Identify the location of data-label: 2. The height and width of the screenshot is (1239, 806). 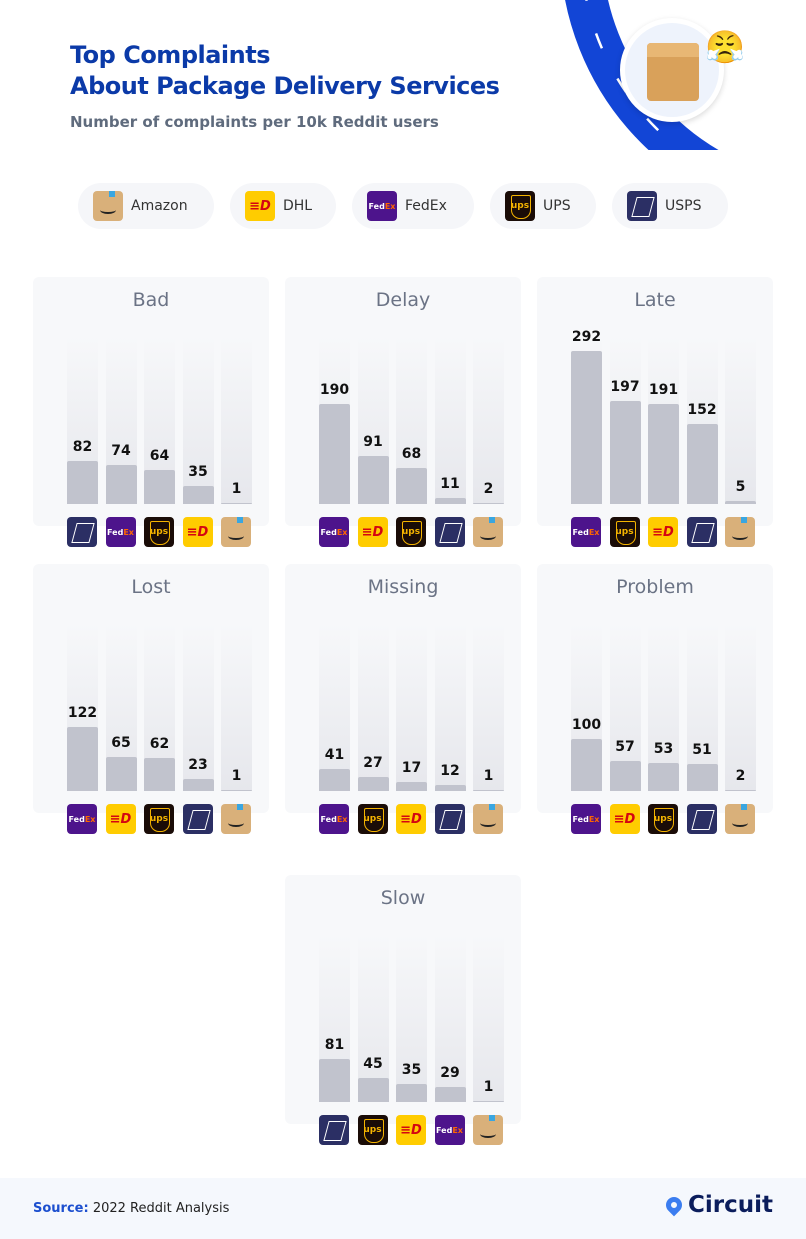
(740, 775).